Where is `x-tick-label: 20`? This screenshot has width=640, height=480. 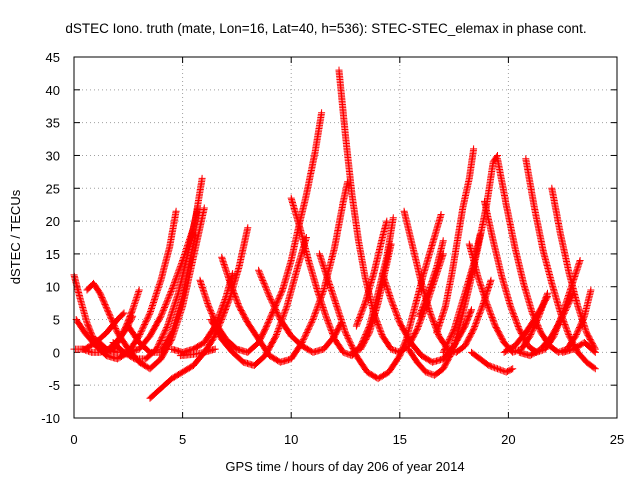 x-tick-label: 20 is located at coordinates (508, 439).